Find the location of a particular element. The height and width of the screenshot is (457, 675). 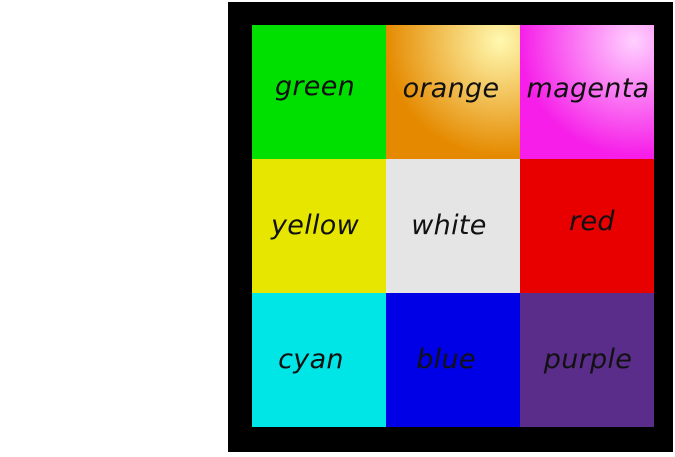

cell-label-yellow: yellow is located at coordinates (315, 225).